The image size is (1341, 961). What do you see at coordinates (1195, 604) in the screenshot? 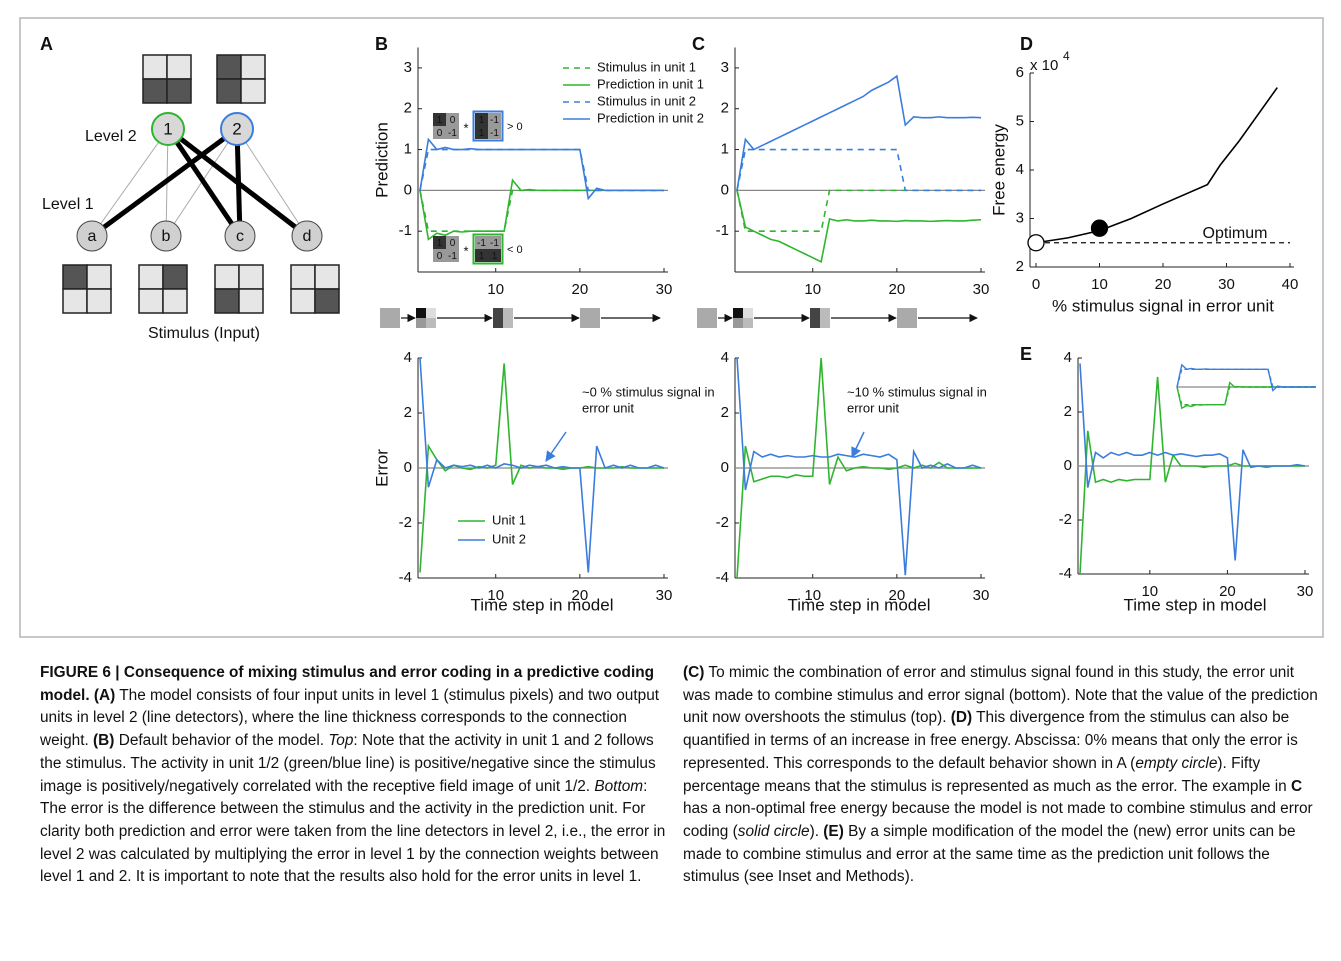
I see `x-axis-label: Time step in model` at bounding box center [1195, 604].